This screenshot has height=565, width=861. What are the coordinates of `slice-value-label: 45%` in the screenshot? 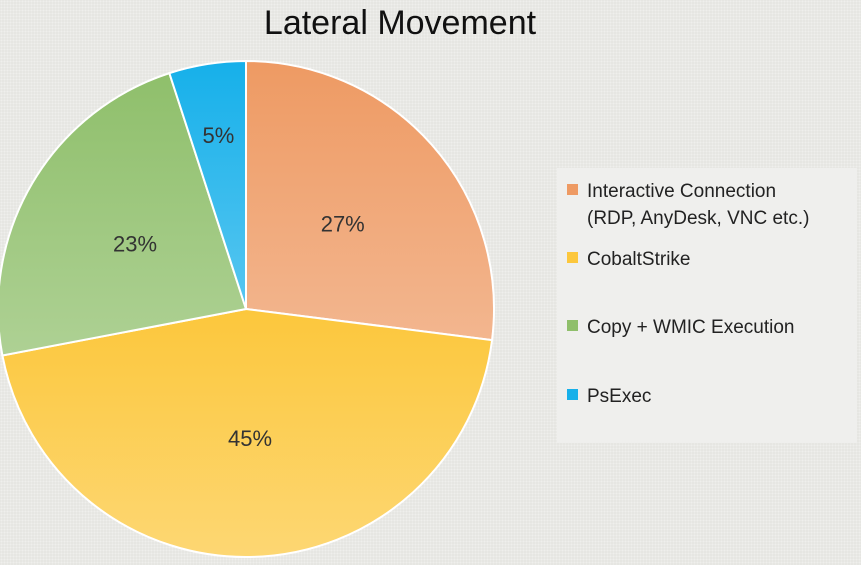 It's located at (250, 438).